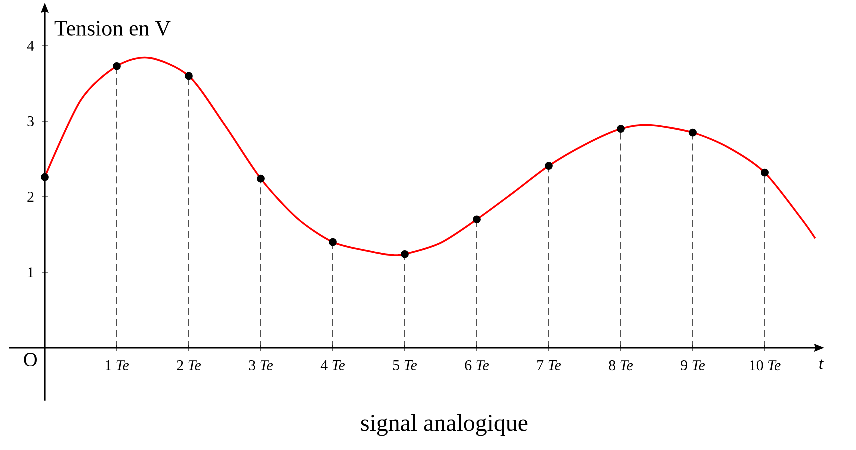 This screenshot has height=450, width=856. What do you see at coordinates (31, 273) in the screenshot?
I see `y-tick-label: 1` at bounding box center [31, 273].